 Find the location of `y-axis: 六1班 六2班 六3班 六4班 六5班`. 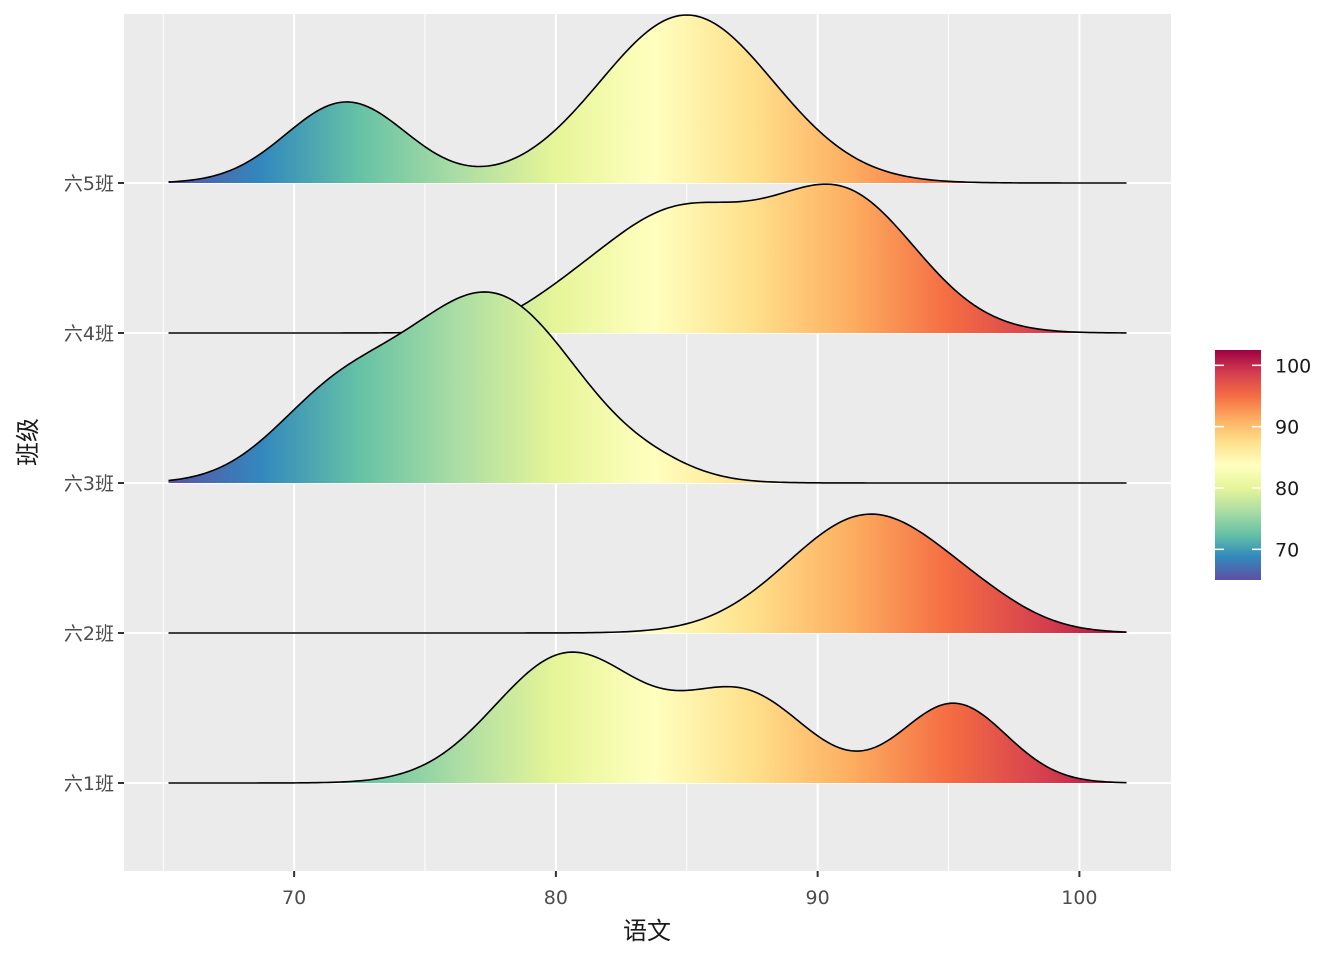

y-axis: 六1班 六2班 六3班 六4班 六5班 is located at coordinates (94, 484).